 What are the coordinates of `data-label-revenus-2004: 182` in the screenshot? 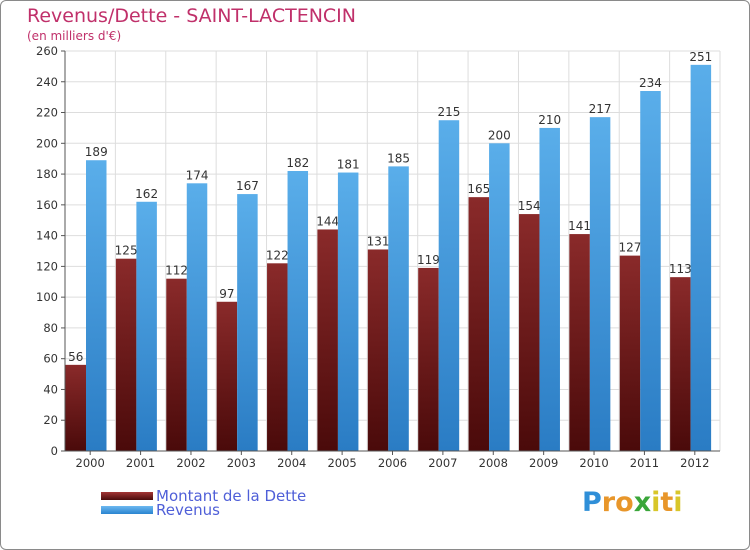 It's located at (297, 163).